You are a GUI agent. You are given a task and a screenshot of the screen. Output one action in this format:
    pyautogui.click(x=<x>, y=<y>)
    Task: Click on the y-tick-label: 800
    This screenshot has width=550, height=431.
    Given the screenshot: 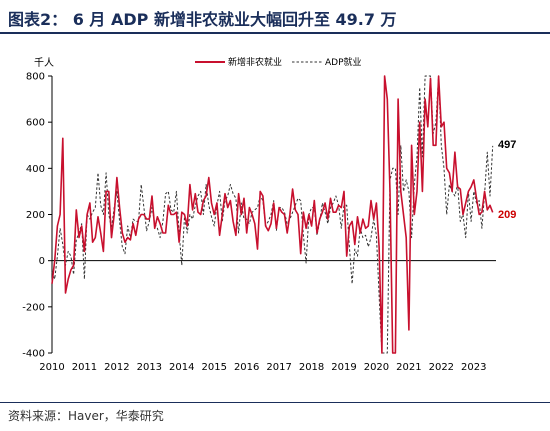 What is the action you would take?
    pyautogui.click(x=35, y=77)
    